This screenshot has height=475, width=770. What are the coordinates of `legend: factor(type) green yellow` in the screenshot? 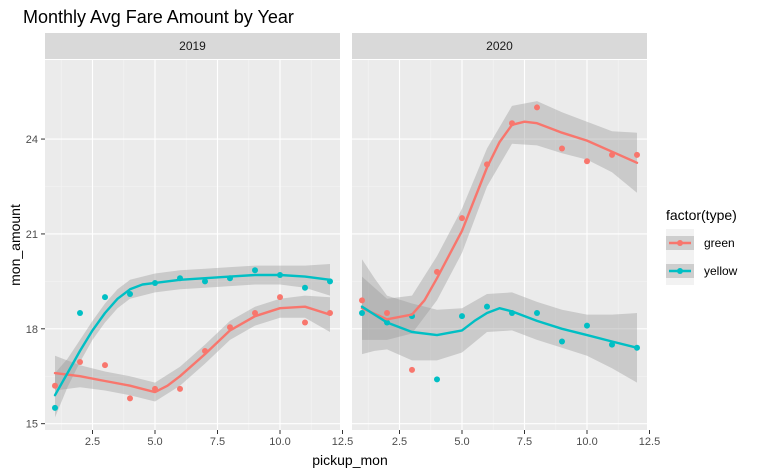 It's located at (702, 246).